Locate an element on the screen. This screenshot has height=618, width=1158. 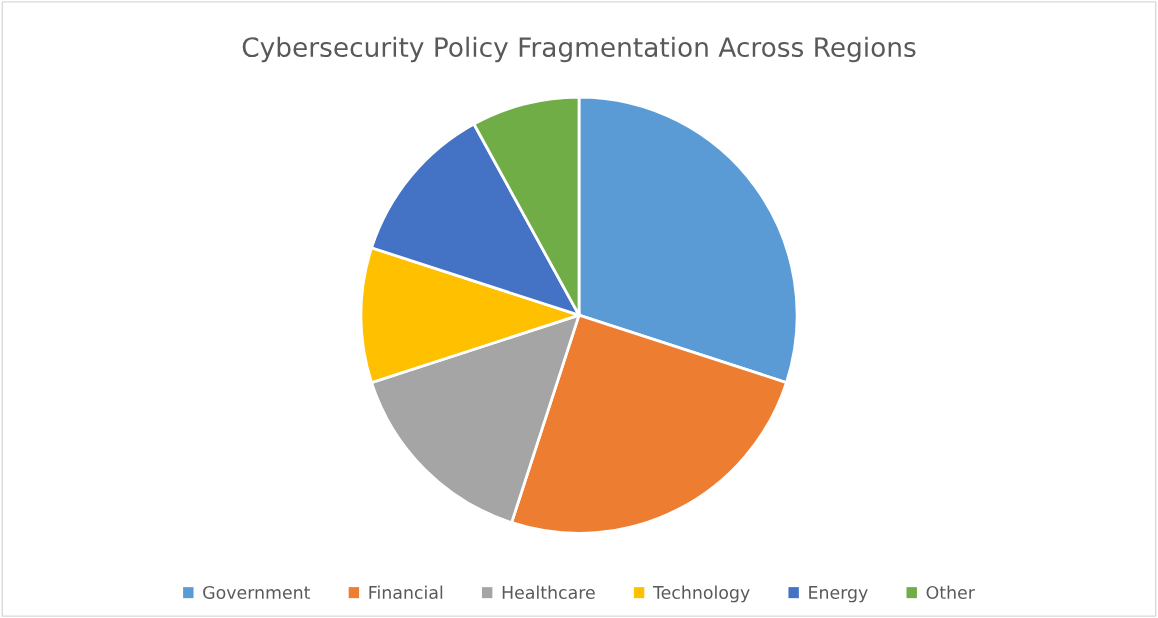
legend-label: Financial is located at coordinates (406, 592).